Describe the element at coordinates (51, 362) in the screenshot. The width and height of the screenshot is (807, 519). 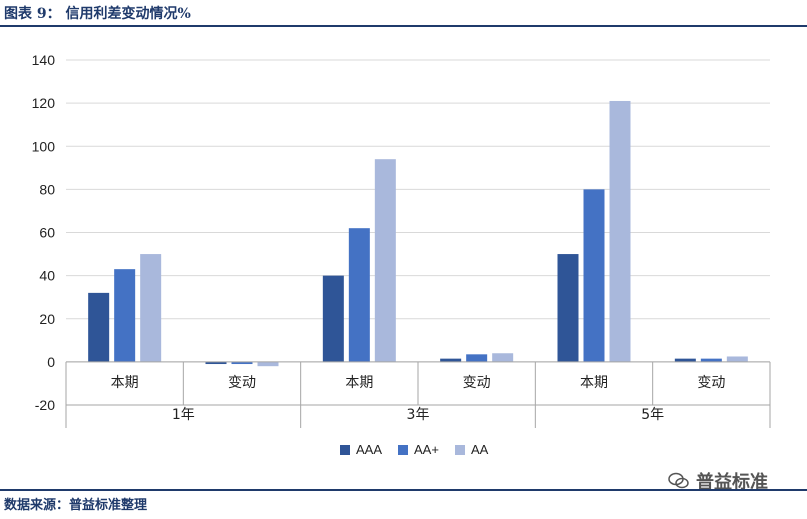
I see `y-tick-label: 0` at that location.